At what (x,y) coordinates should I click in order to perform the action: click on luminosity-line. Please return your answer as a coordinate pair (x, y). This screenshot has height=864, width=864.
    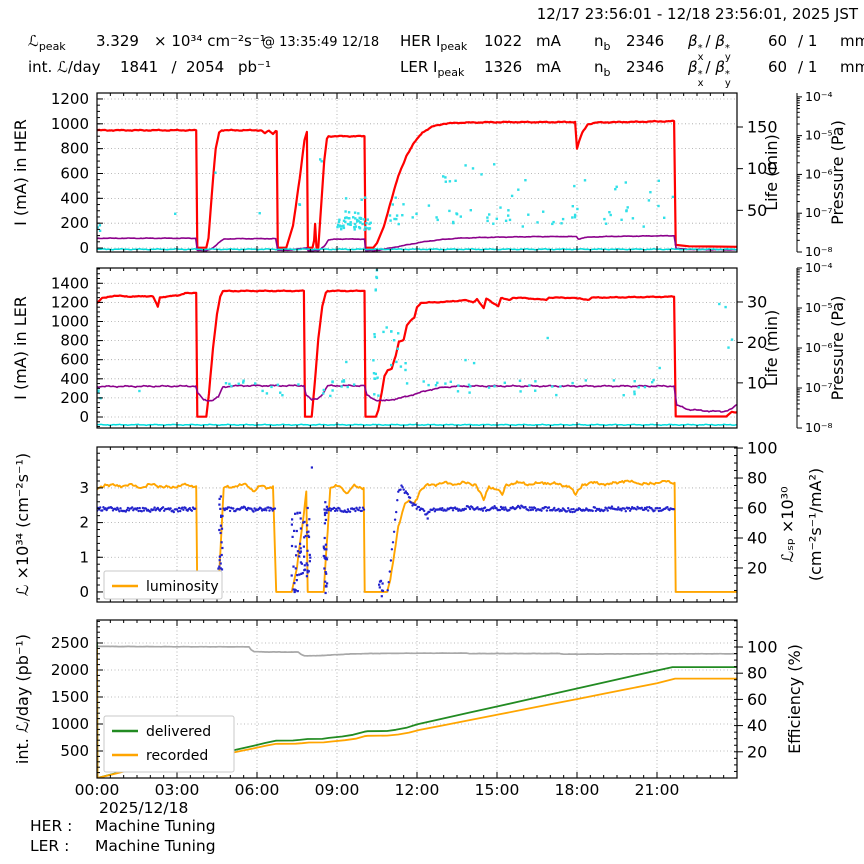
    Looking at the image, I should click on (417, 536).